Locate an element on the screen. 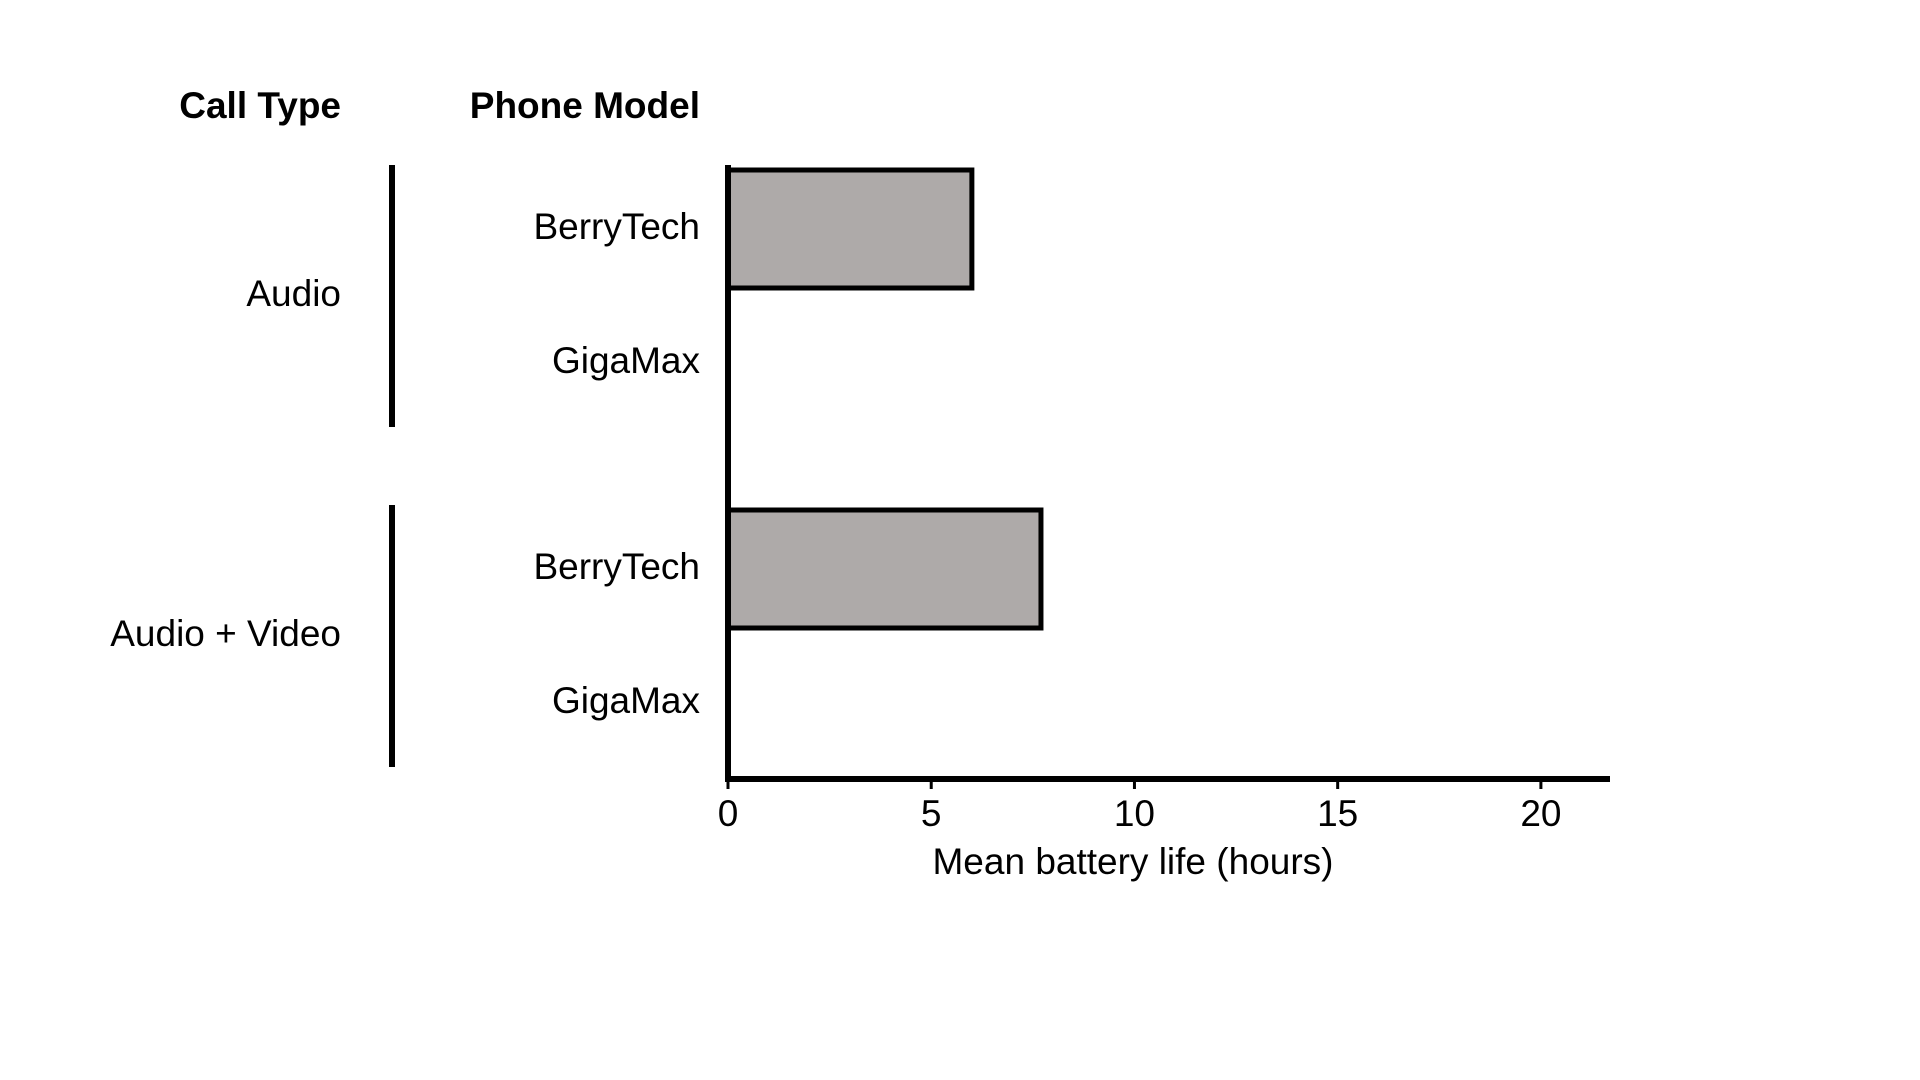 The width and height of the screenshot is (1920, 1080). x-tick-label: 20 is located at coordinates (1540, 813).